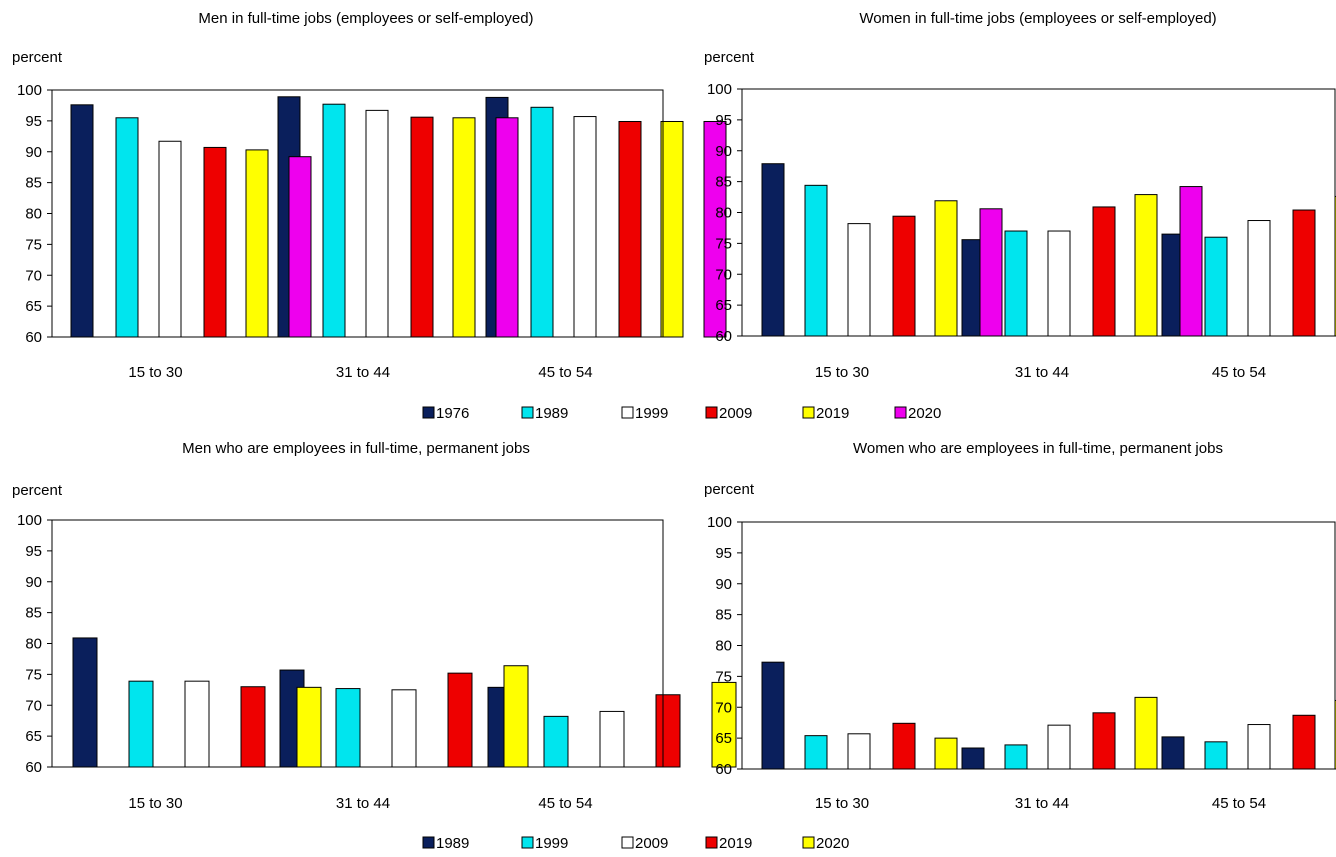 This screenshot has width=1336, height=857. Describe the element at coordinates (445, 413) in the screenshot. I see `legend-item: 1976` at that location.